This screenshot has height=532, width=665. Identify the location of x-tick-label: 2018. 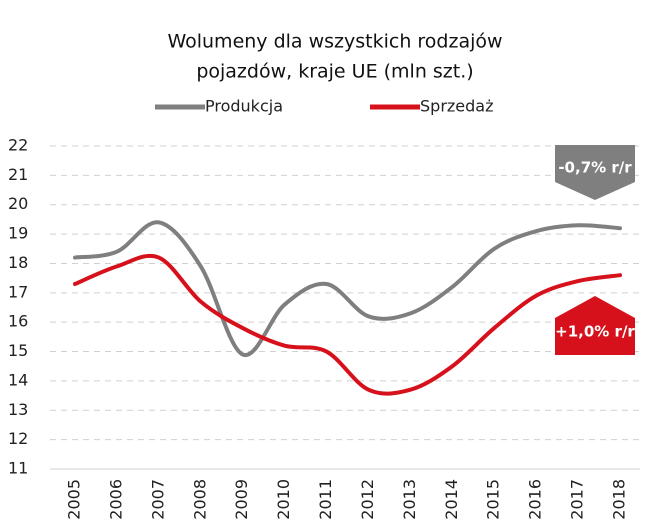
(619, 499).